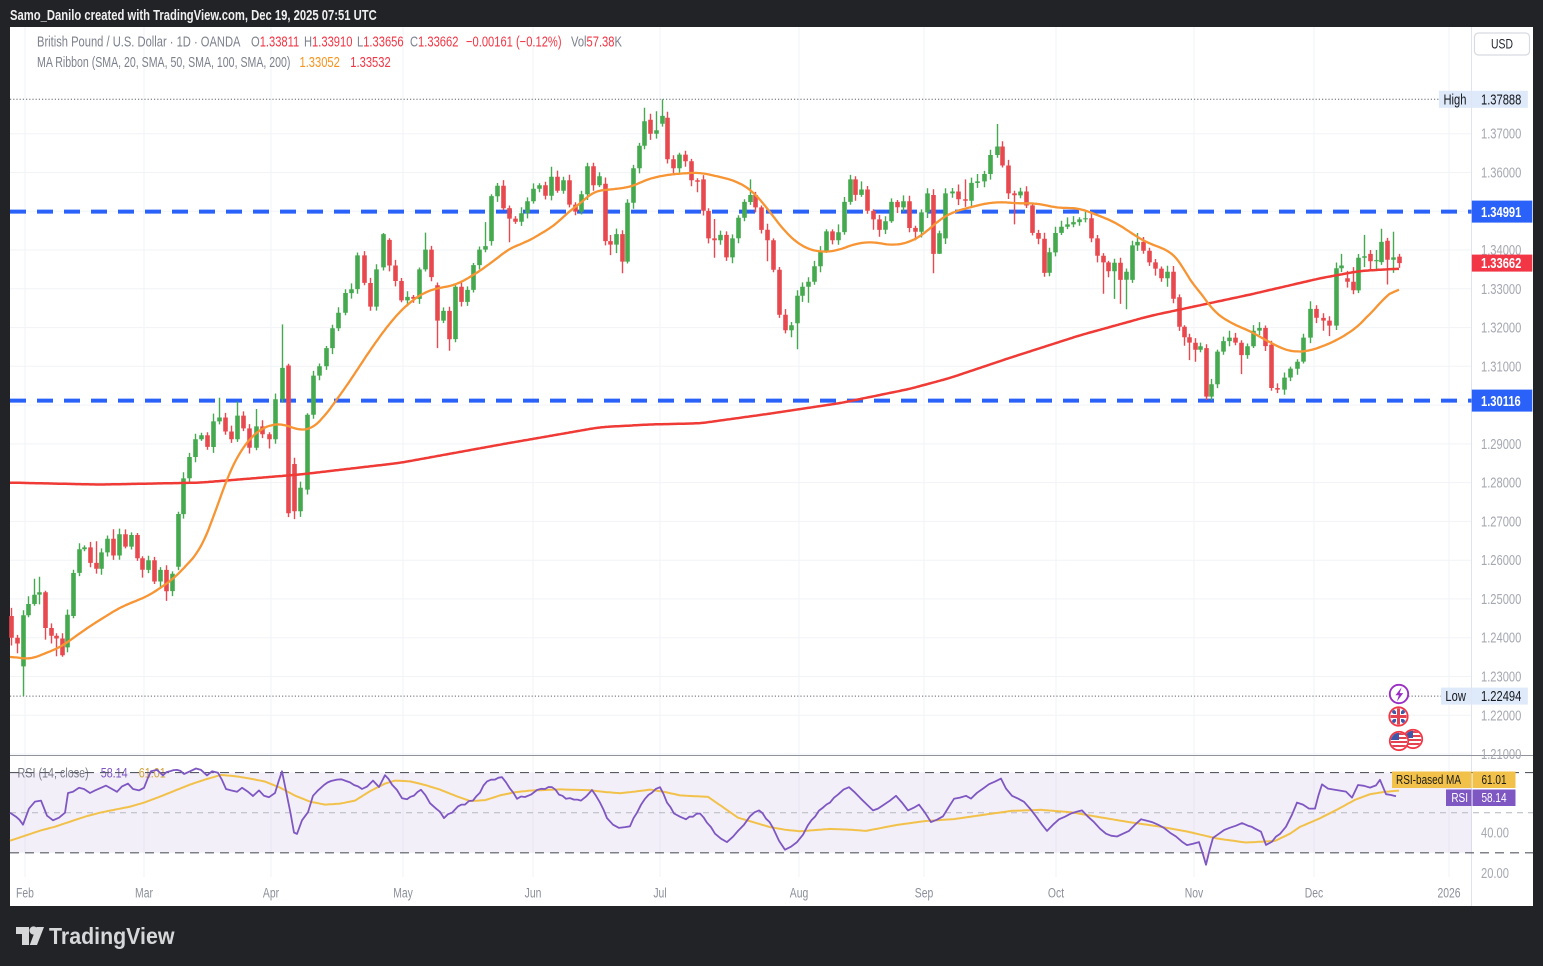  What do you see at coordinates (320, 62) in the screenshot?
I see `svg-text: 1.33052` at bounding box center [320, 62].